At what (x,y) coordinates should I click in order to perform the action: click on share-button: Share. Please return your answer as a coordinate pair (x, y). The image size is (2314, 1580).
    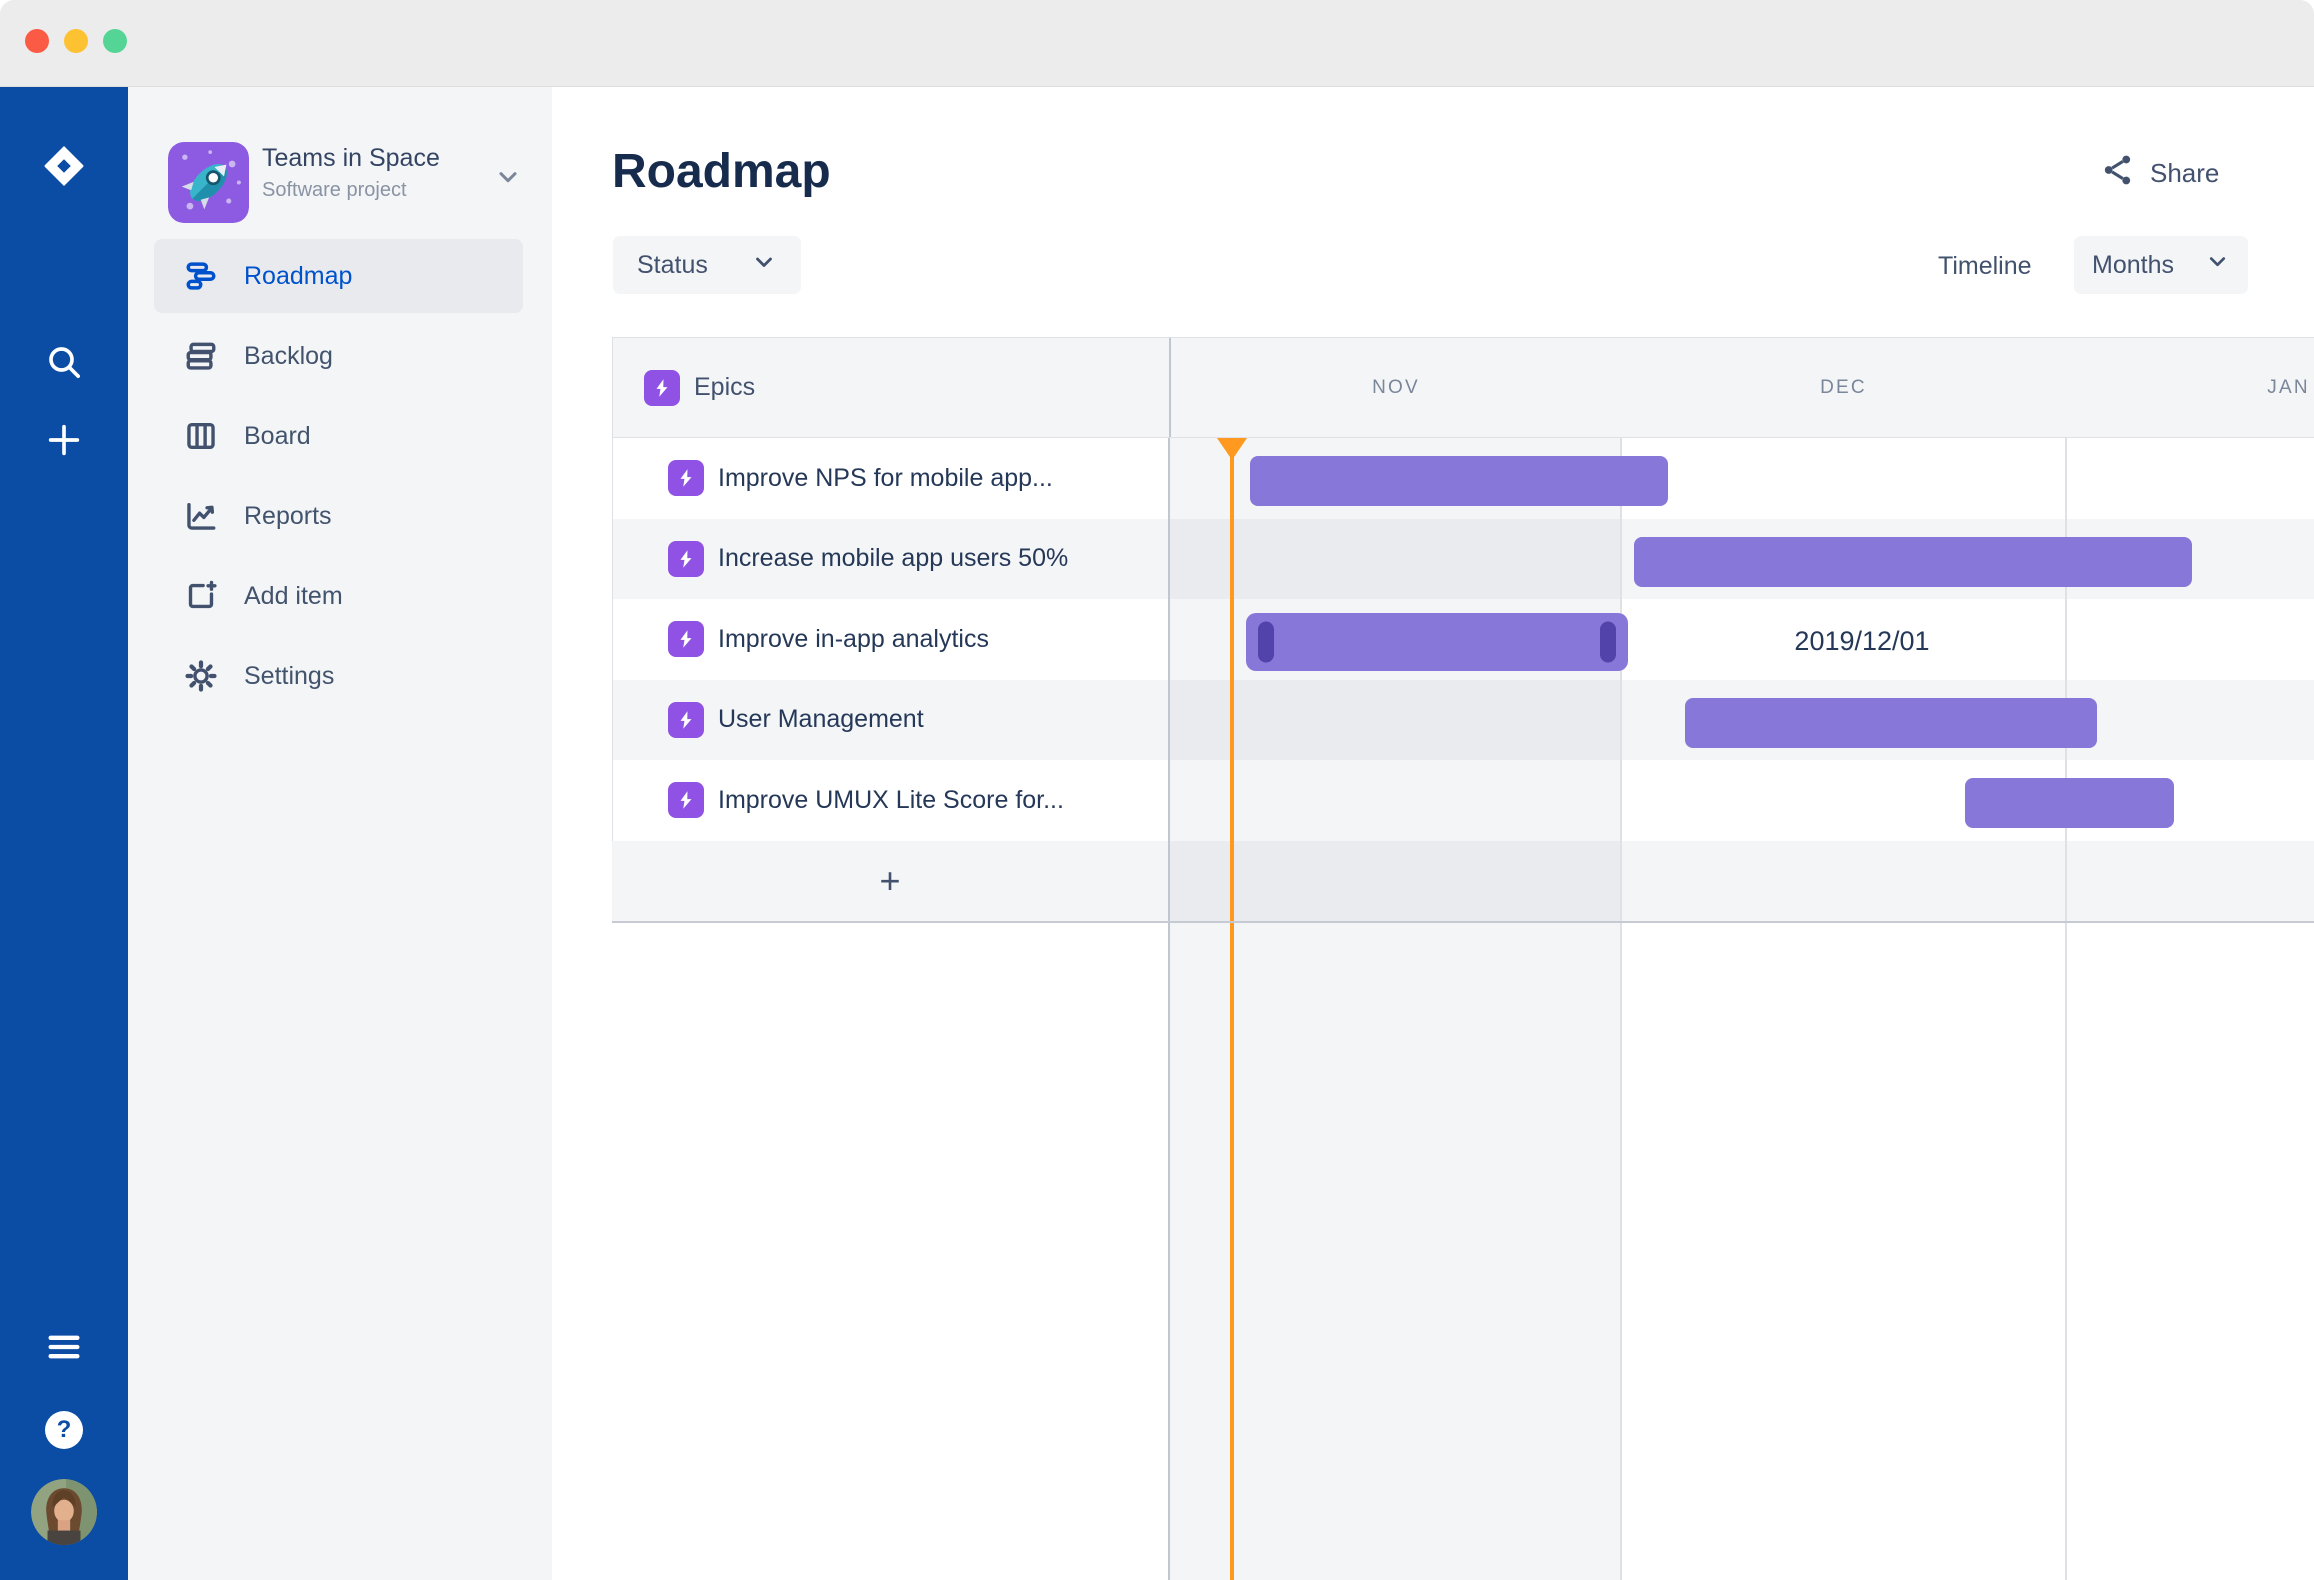
    Looking at the image, I should click on (2159, 173).